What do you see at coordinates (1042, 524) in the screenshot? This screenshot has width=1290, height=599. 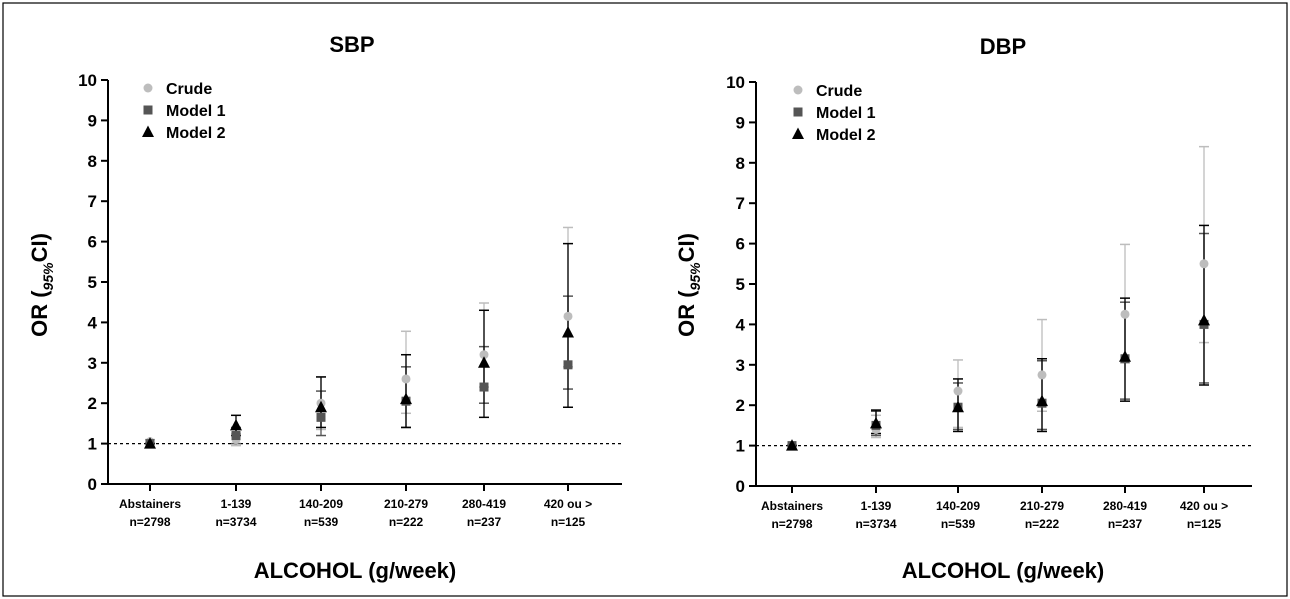 I see `x-tick-count: n=222` at bounding box center [1042, 524].